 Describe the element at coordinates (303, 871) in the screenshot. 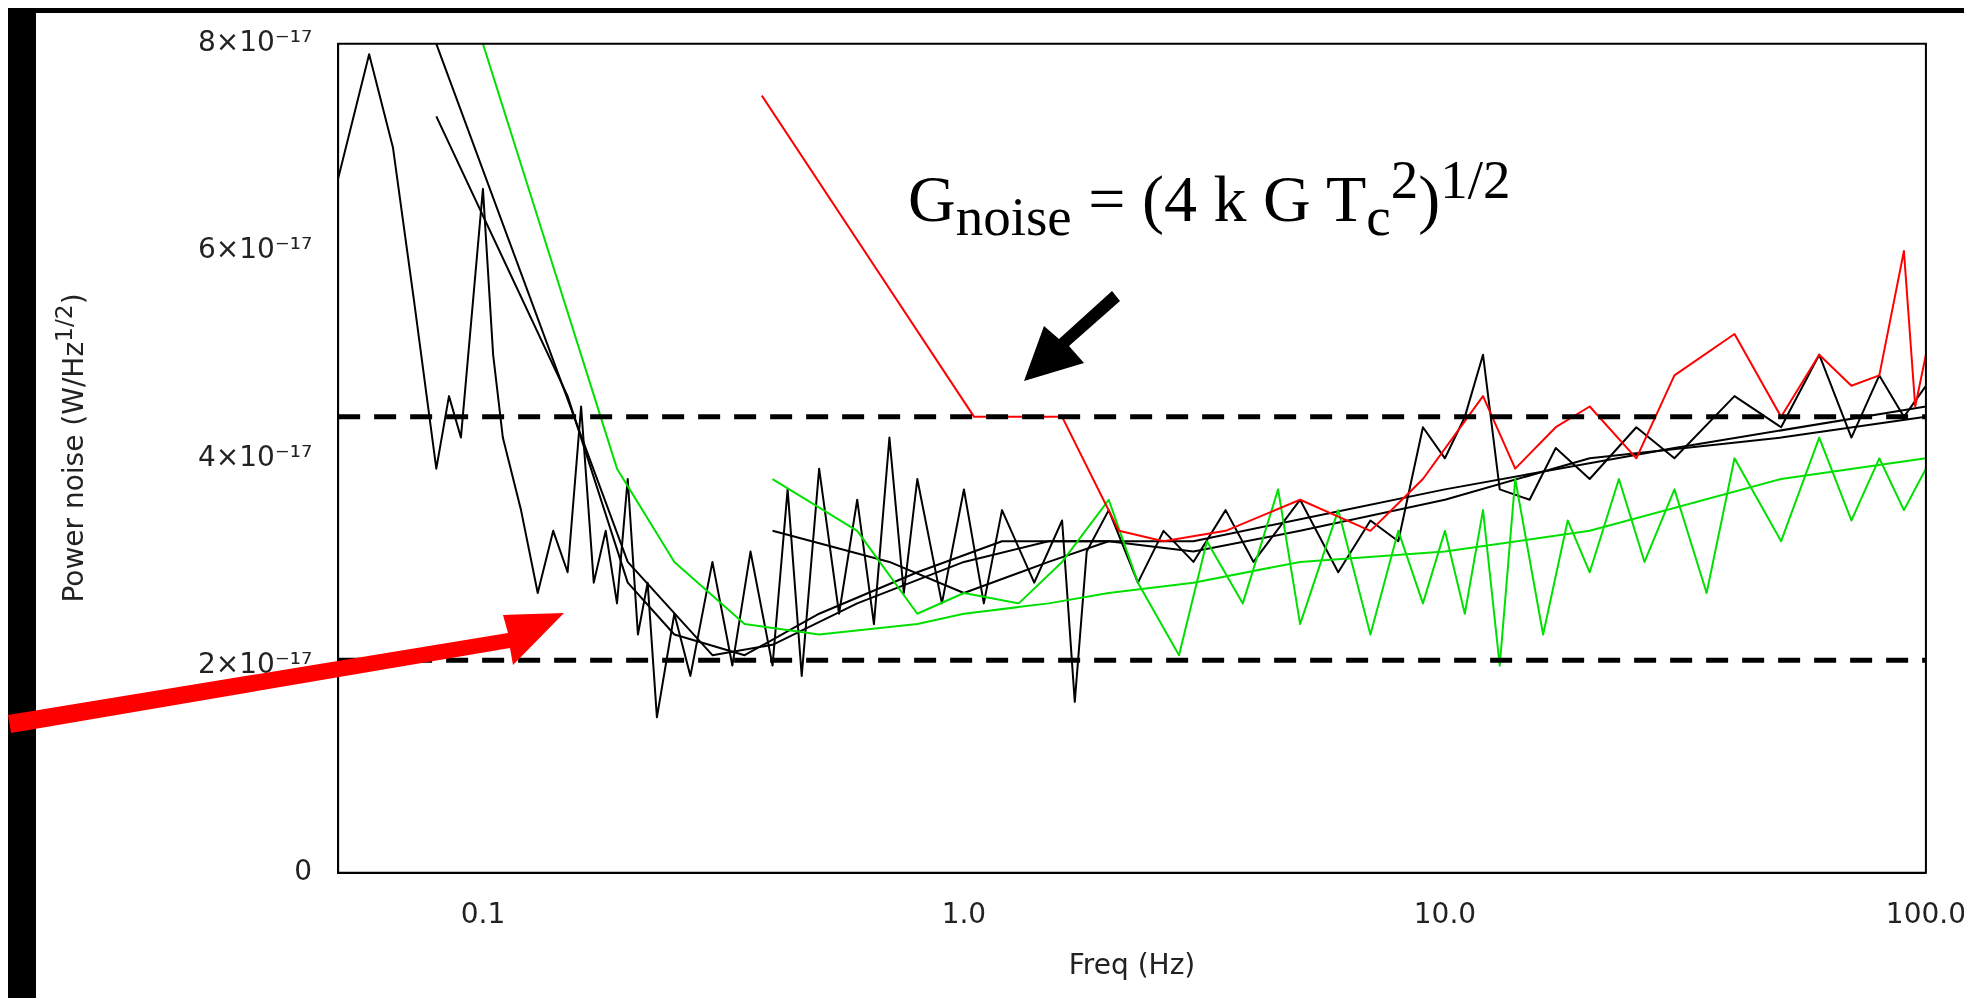

I see `y-tick-label: 0` at that location.